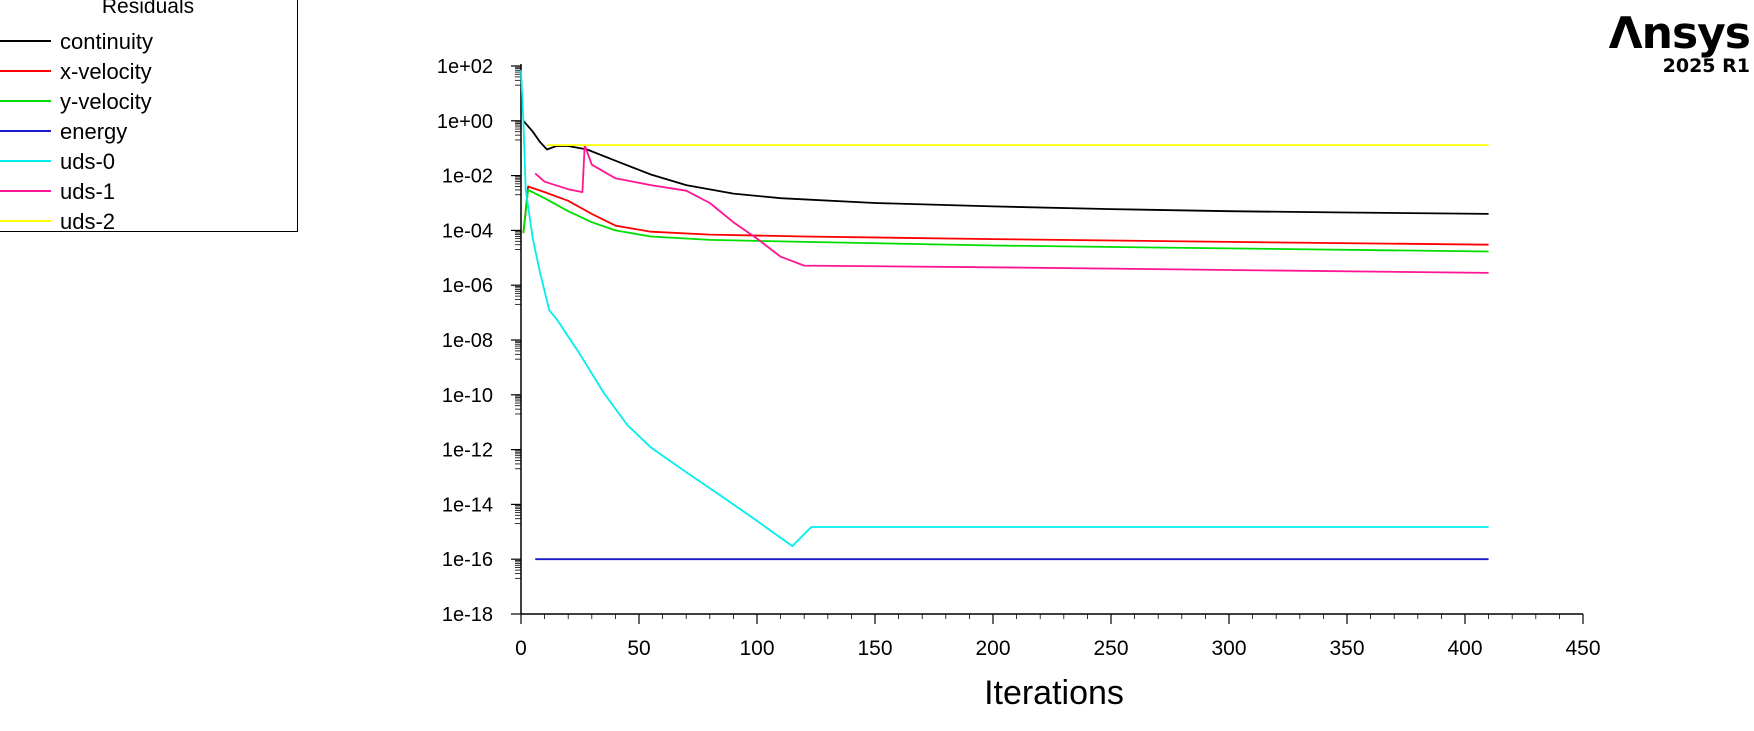 The width and height of the screenshot is (1754, 731). I want to click on legend-label: x-velocity, so click(106, 71).